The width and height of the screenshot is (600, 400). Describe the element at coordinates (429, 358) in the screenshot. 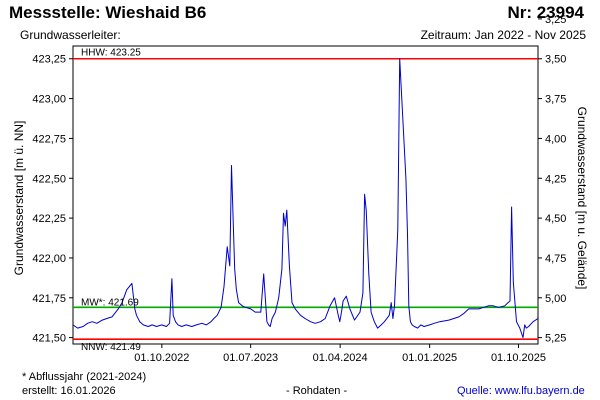

I see `x-tick-label: 01.01.2025` at that location.